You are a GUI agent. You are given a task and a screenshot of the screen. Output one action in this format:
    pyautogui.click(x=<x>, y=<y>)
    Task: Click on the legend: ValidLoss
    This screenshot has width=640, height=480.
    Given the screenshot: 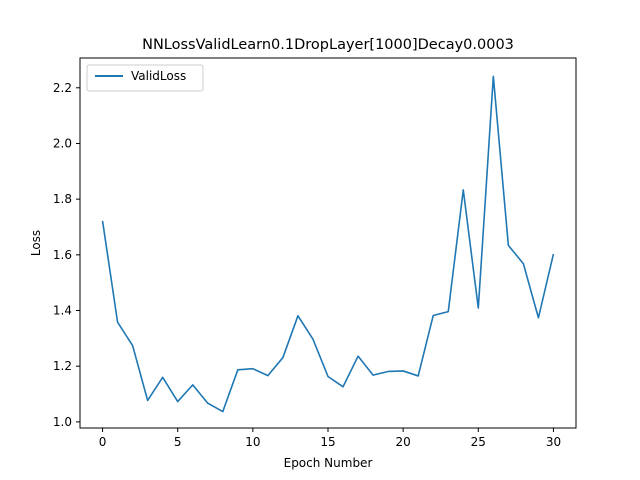 What is the action you would take?
    pyautogui.click(x=145, y=78)
    